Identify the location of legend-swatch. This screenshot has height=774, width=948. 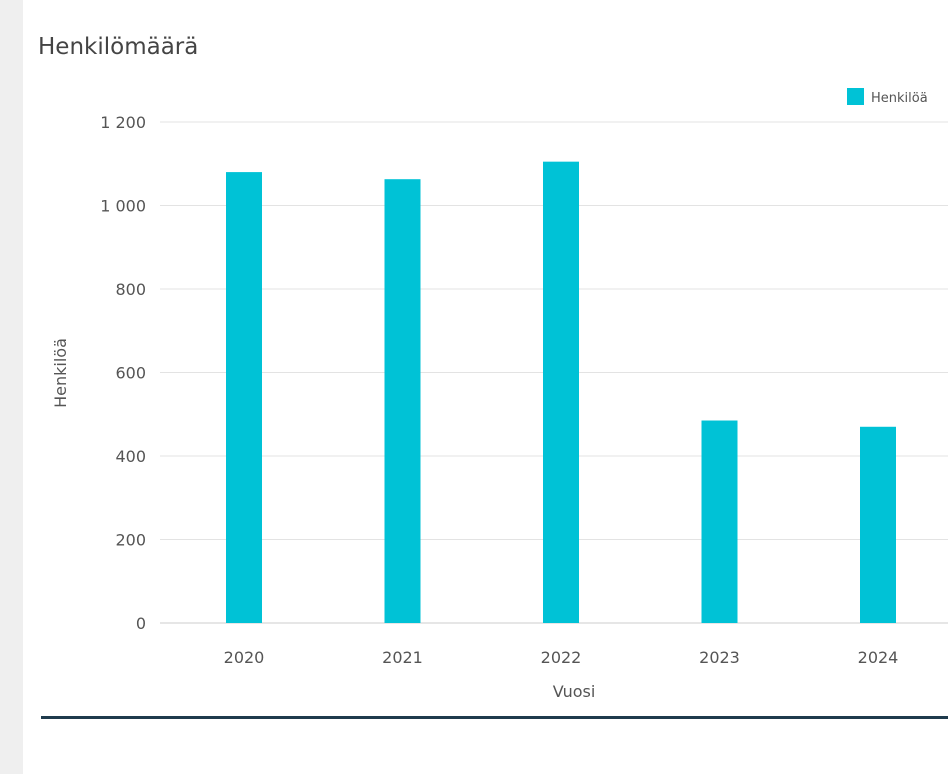
(855, 96).